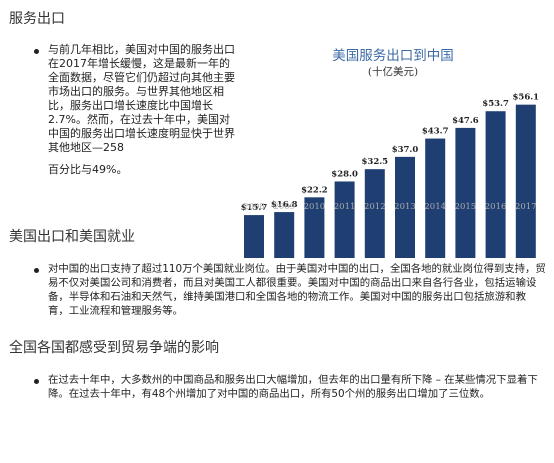 The width and height of the screenshot is (554, 463). I want to click on tick-label-2008: 2008, so click(254, 207).